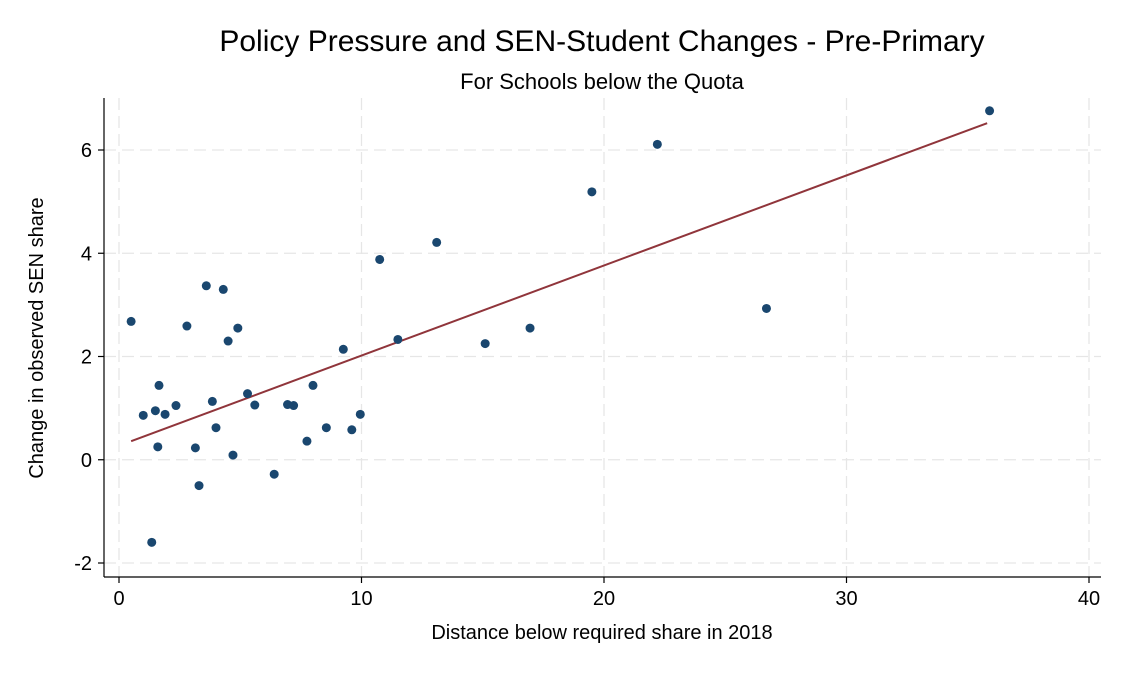  What do you see at coordinates (86, 254) in the screenshot?
I see `y-tick-label: 4` at bounding box center [86, 254].